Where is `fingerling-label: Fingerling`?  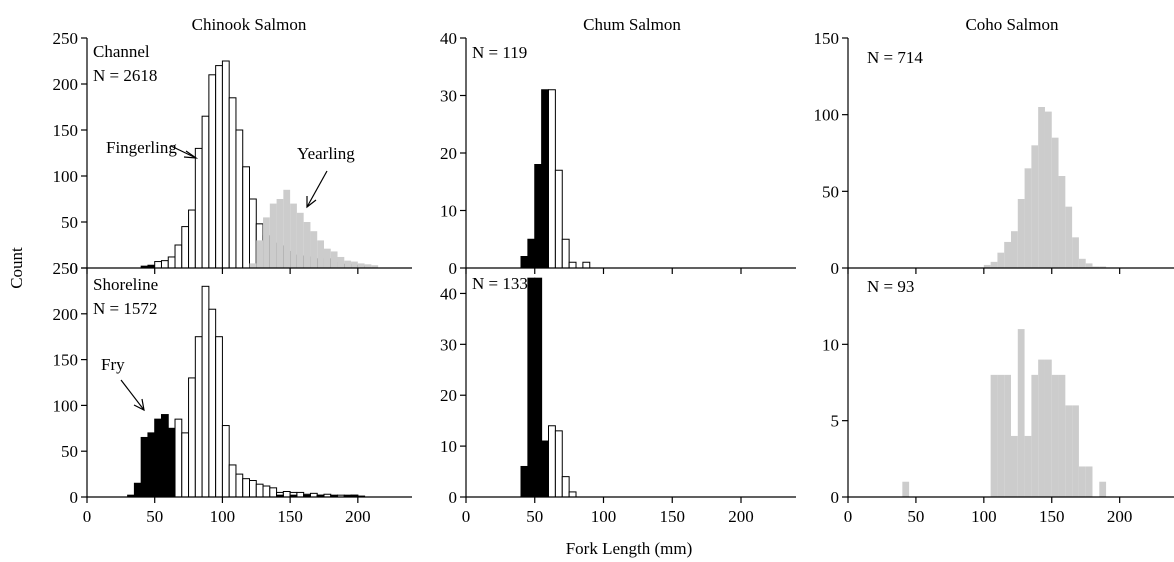 fingerling-label: Fingerling is located at coordinates (141, 147).